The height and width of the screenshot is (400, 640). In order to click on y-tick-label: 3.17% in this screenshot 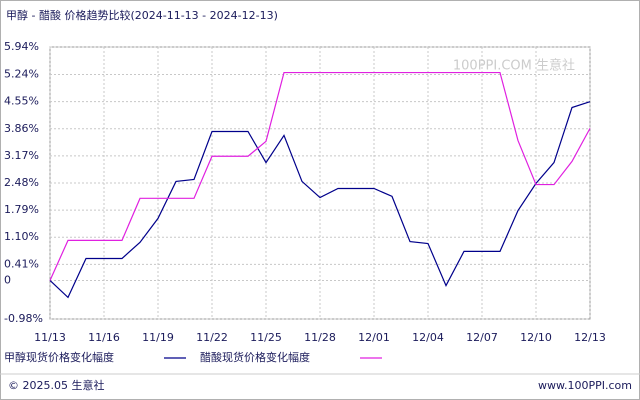, I will do `click(21, 155)`.